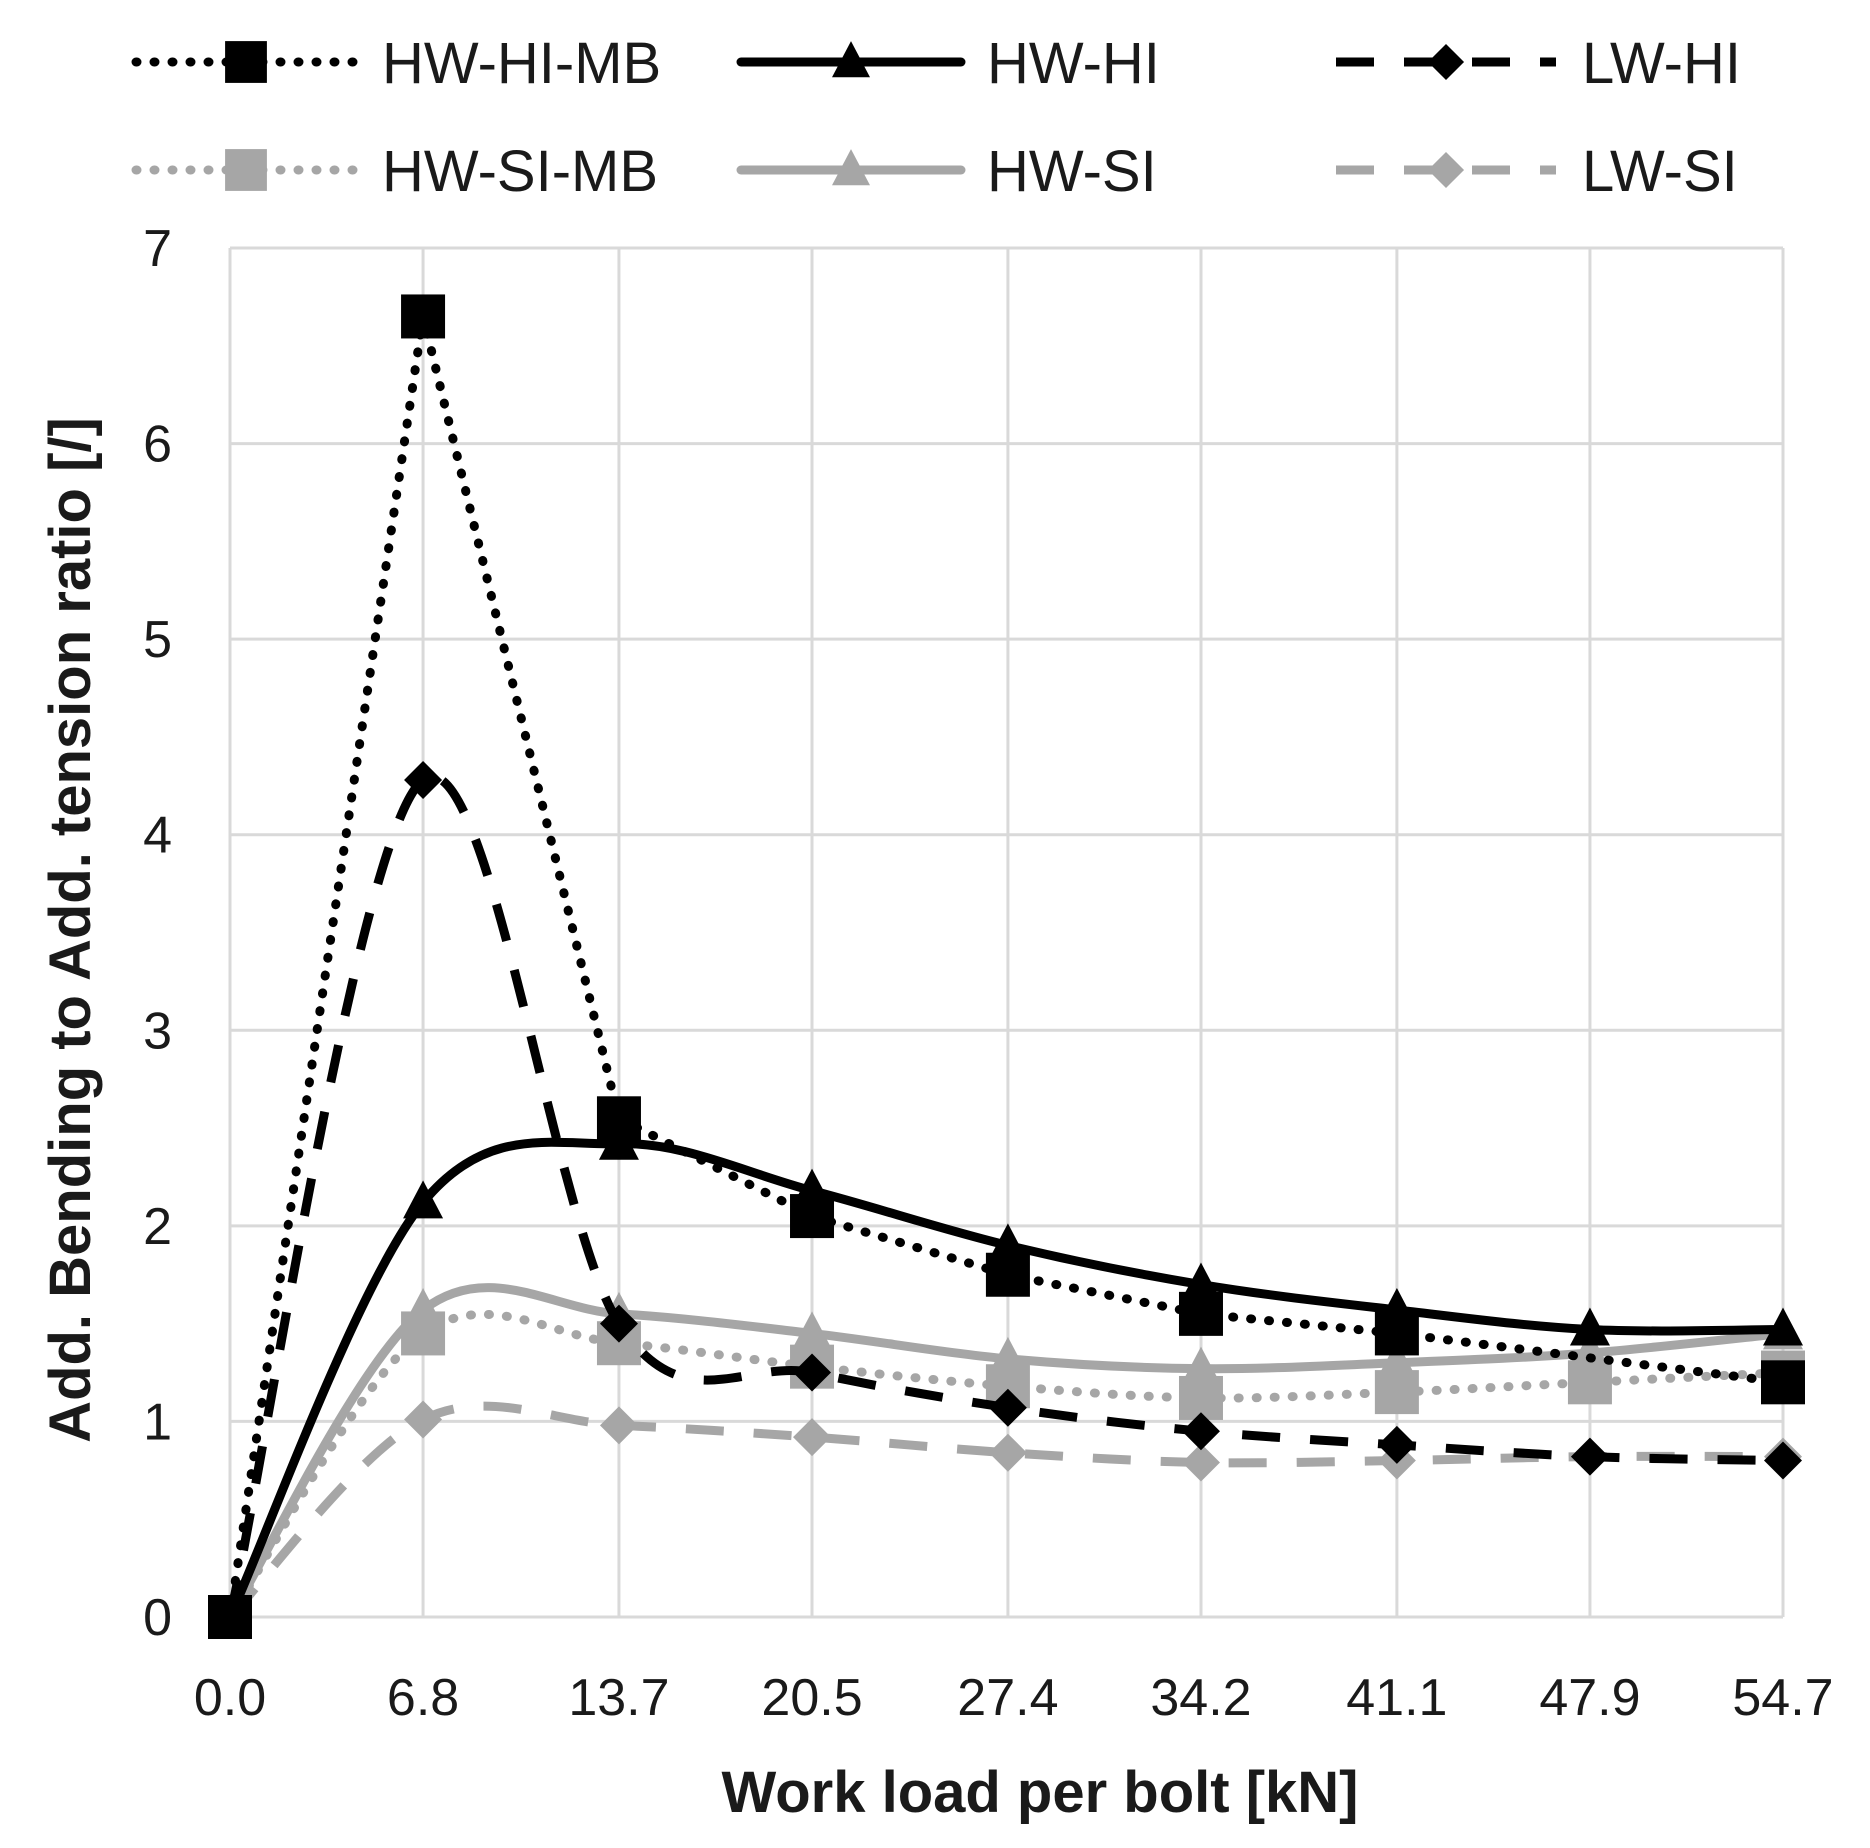 The height and width of the screenshot is (1848, 1870). Describe the element at coordinates (851, 167) in the screenshot. I see `legend-marker-hw-si` at that location.